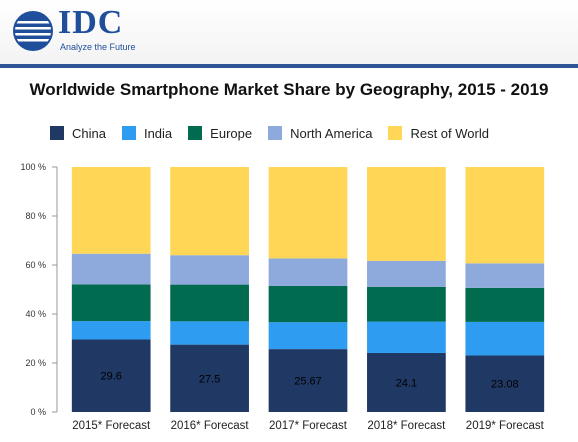 This screenshot has width=578, height=442. I want to click on y-tick-label: 100 %, so click(33, 167).